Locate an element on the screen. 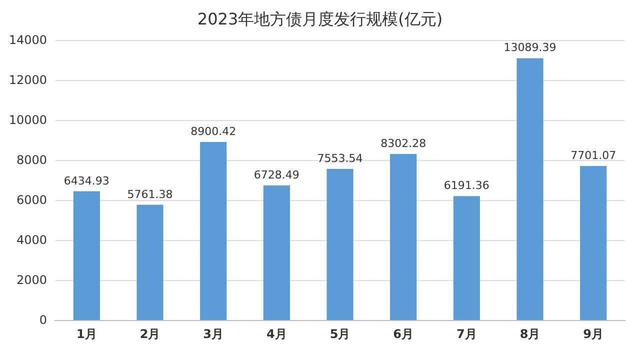 This screenshot has height=350, width=640. data-label: 6191.36 is located at coordinates (467, 185).